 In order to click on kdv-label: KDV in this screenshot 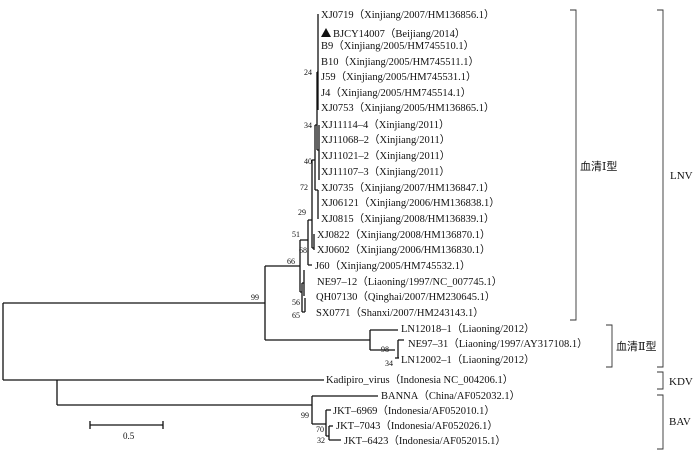, I will do `click(681, 382)`.